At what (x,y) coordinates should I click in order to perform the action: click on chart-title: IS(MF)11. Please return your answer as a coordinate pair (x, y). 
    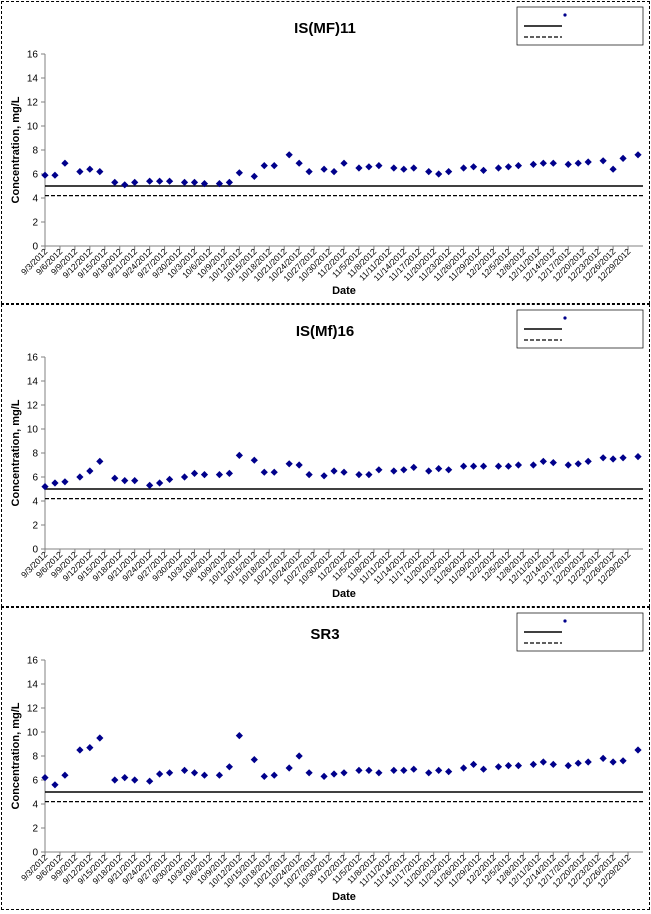
    Looking at the image, I should click on (325, 28).